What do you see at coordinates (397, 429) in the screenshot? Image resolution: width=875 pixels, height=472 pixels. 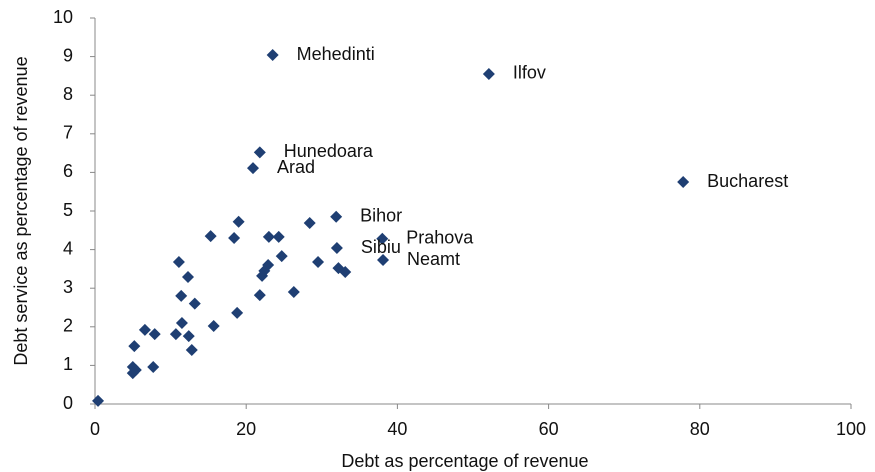 I see `x-tick-label: 40` at bounding box center [397, 429].